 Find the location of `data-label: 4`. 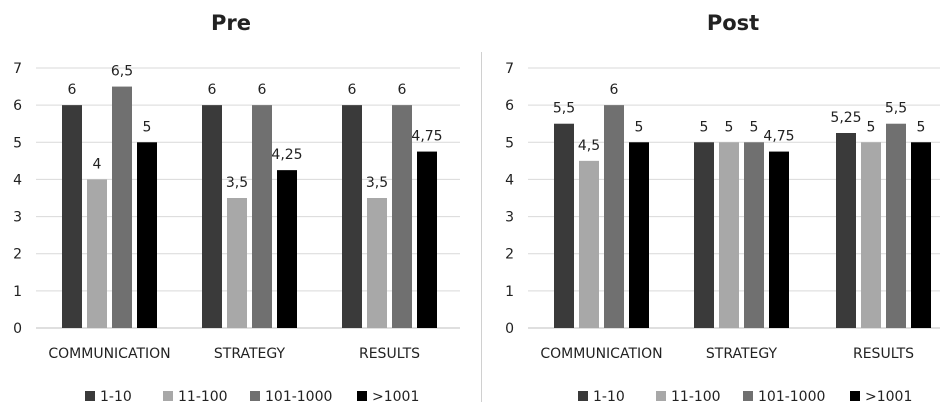

data-label: 4 is located at coordinates (97, 164).